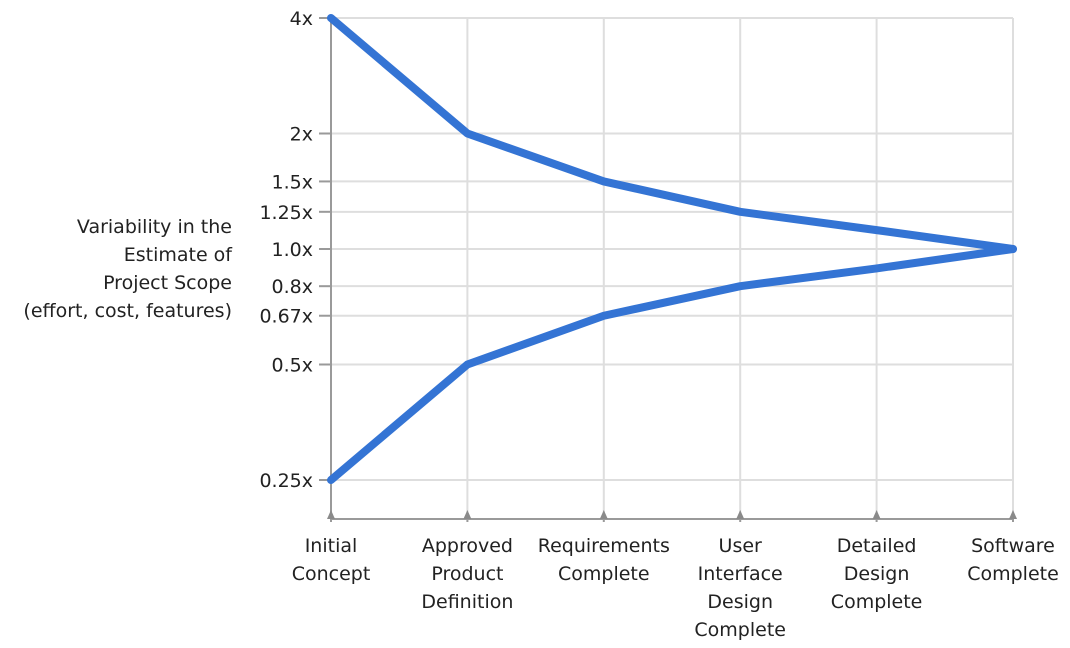 The width and height of the screenshot is (1070, 648). I want to click on y-tick-label: 1.25x, so click(286, 213).